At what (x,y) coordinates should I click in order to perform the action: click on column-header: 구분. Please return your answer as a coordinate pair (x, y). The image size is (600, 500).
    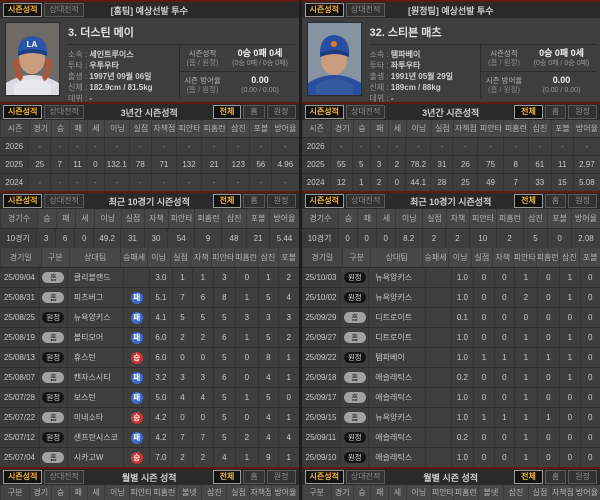
    Looking at the image, I should click on (356, 257).